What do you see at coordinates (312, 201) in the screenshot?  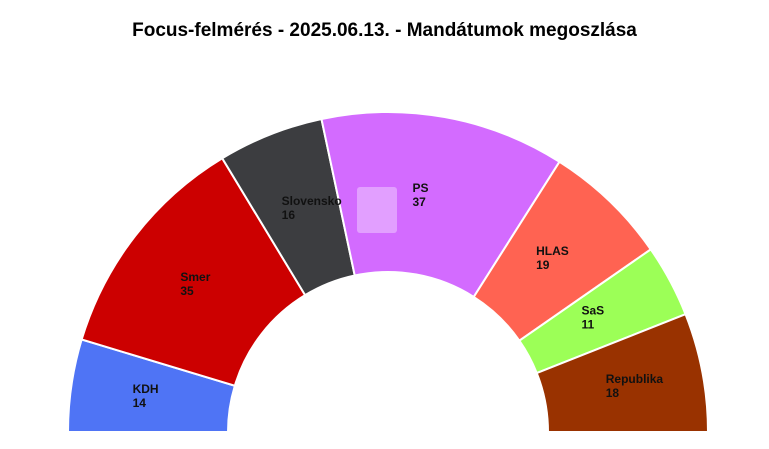 I see `label-name: Slovensko` at bounding box center [312, 201].